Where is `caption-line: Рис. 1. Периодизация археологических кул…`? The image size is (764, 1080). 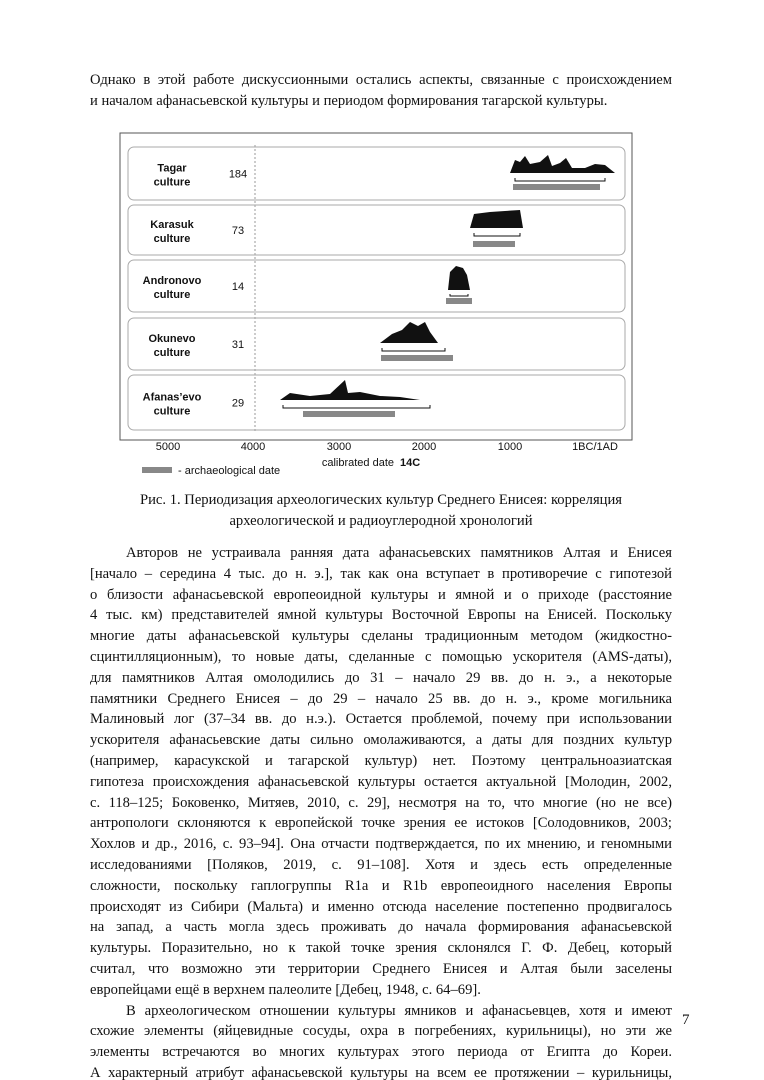 caption-line: Рис. 1. Периодизация археологических кул… is located at coordinates (381, 500).